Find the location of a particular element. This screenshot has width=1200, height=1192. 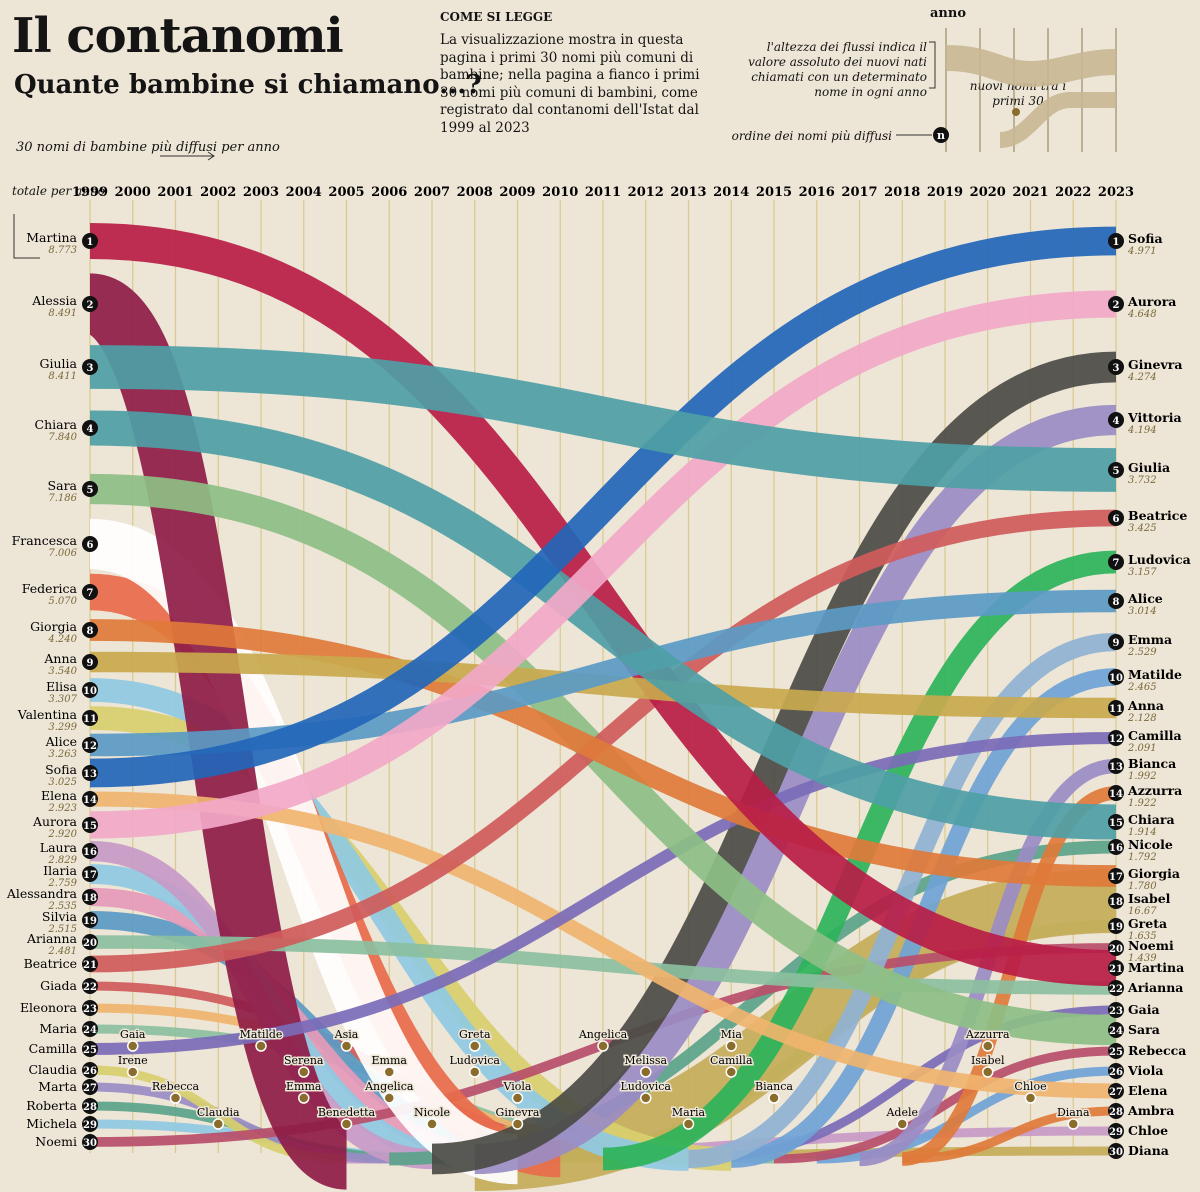

value-label-1999: 2.829 is located at coordinates (62, 860).